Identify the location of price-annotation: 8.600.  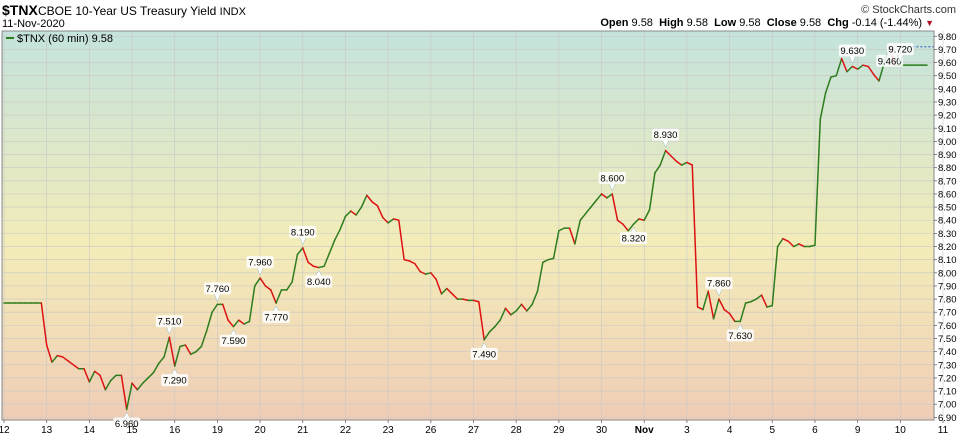
(612, 181).